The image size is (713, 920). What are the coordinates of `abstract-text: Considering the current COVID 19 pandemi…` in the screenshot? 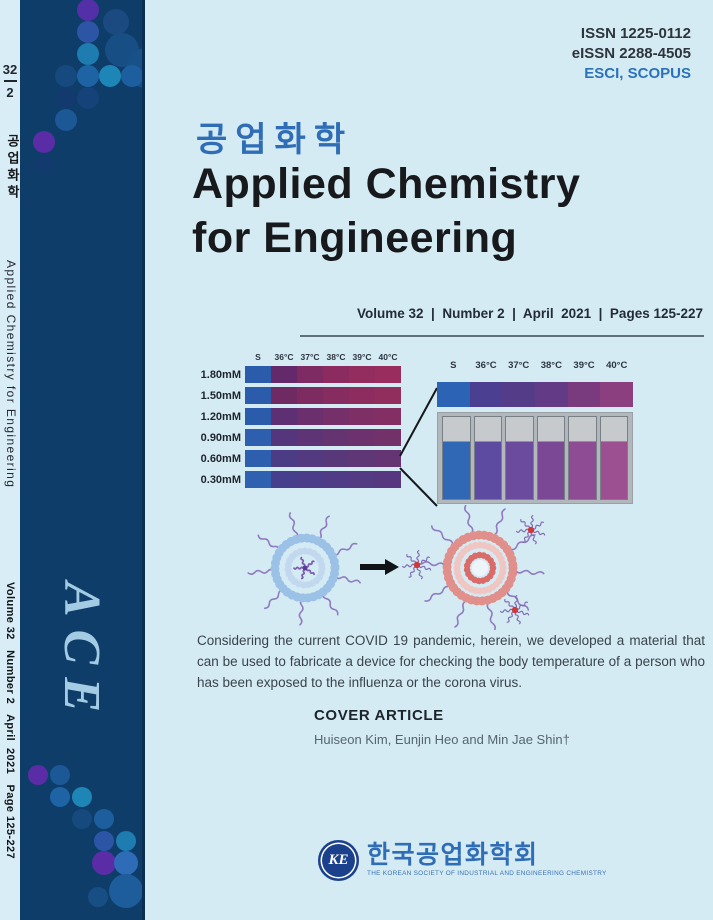 It's located at (451, 661).